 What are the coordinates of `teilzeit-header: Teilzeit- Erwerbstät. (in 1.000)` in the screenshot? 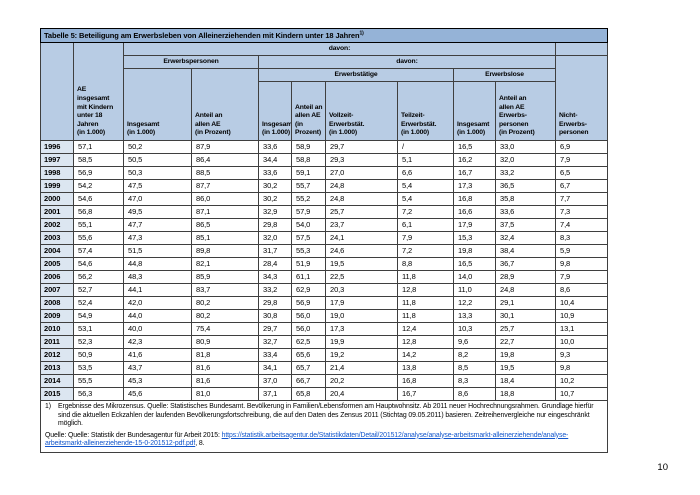 It's located at (425, 111).